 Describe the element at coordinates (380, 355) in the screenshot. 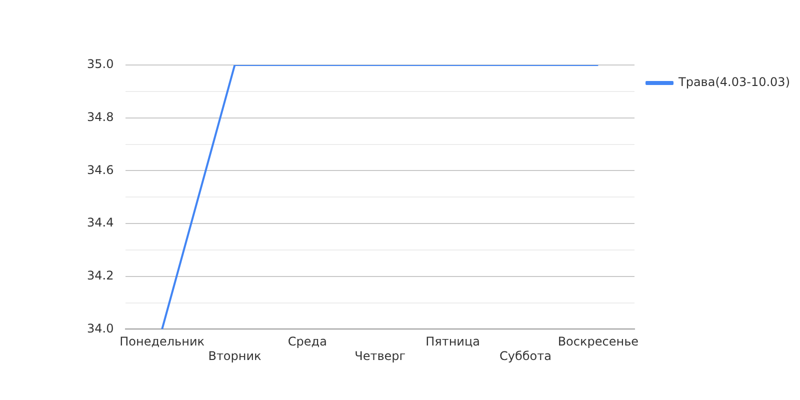

I see `x-tick-label: Четверг` at that location.